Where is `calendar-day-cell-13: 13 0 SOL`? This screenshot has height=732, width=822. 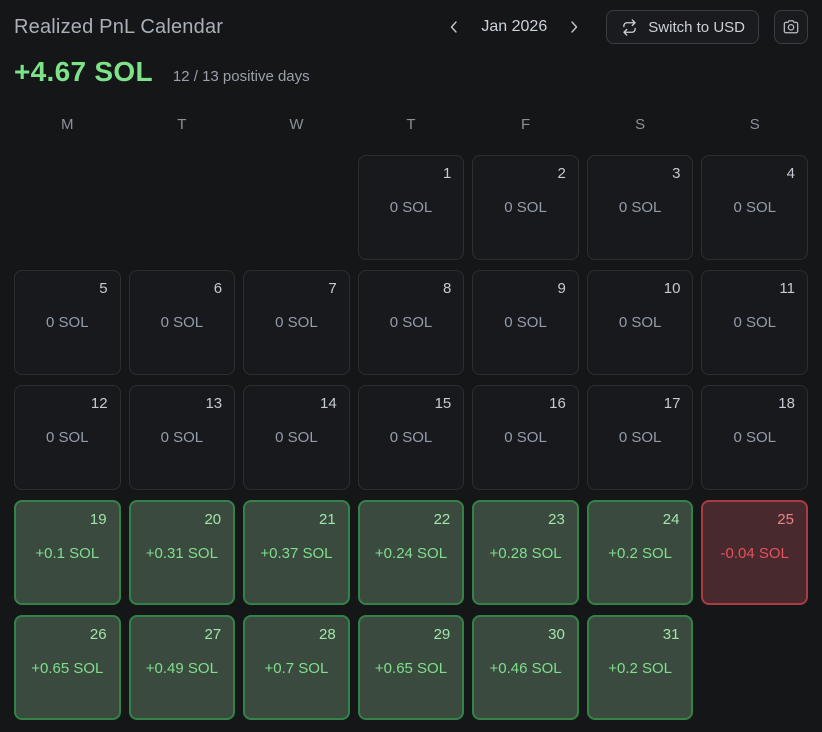
calendar-day-cell-13: 13 0 SOL is located at coordinates (182, 437).